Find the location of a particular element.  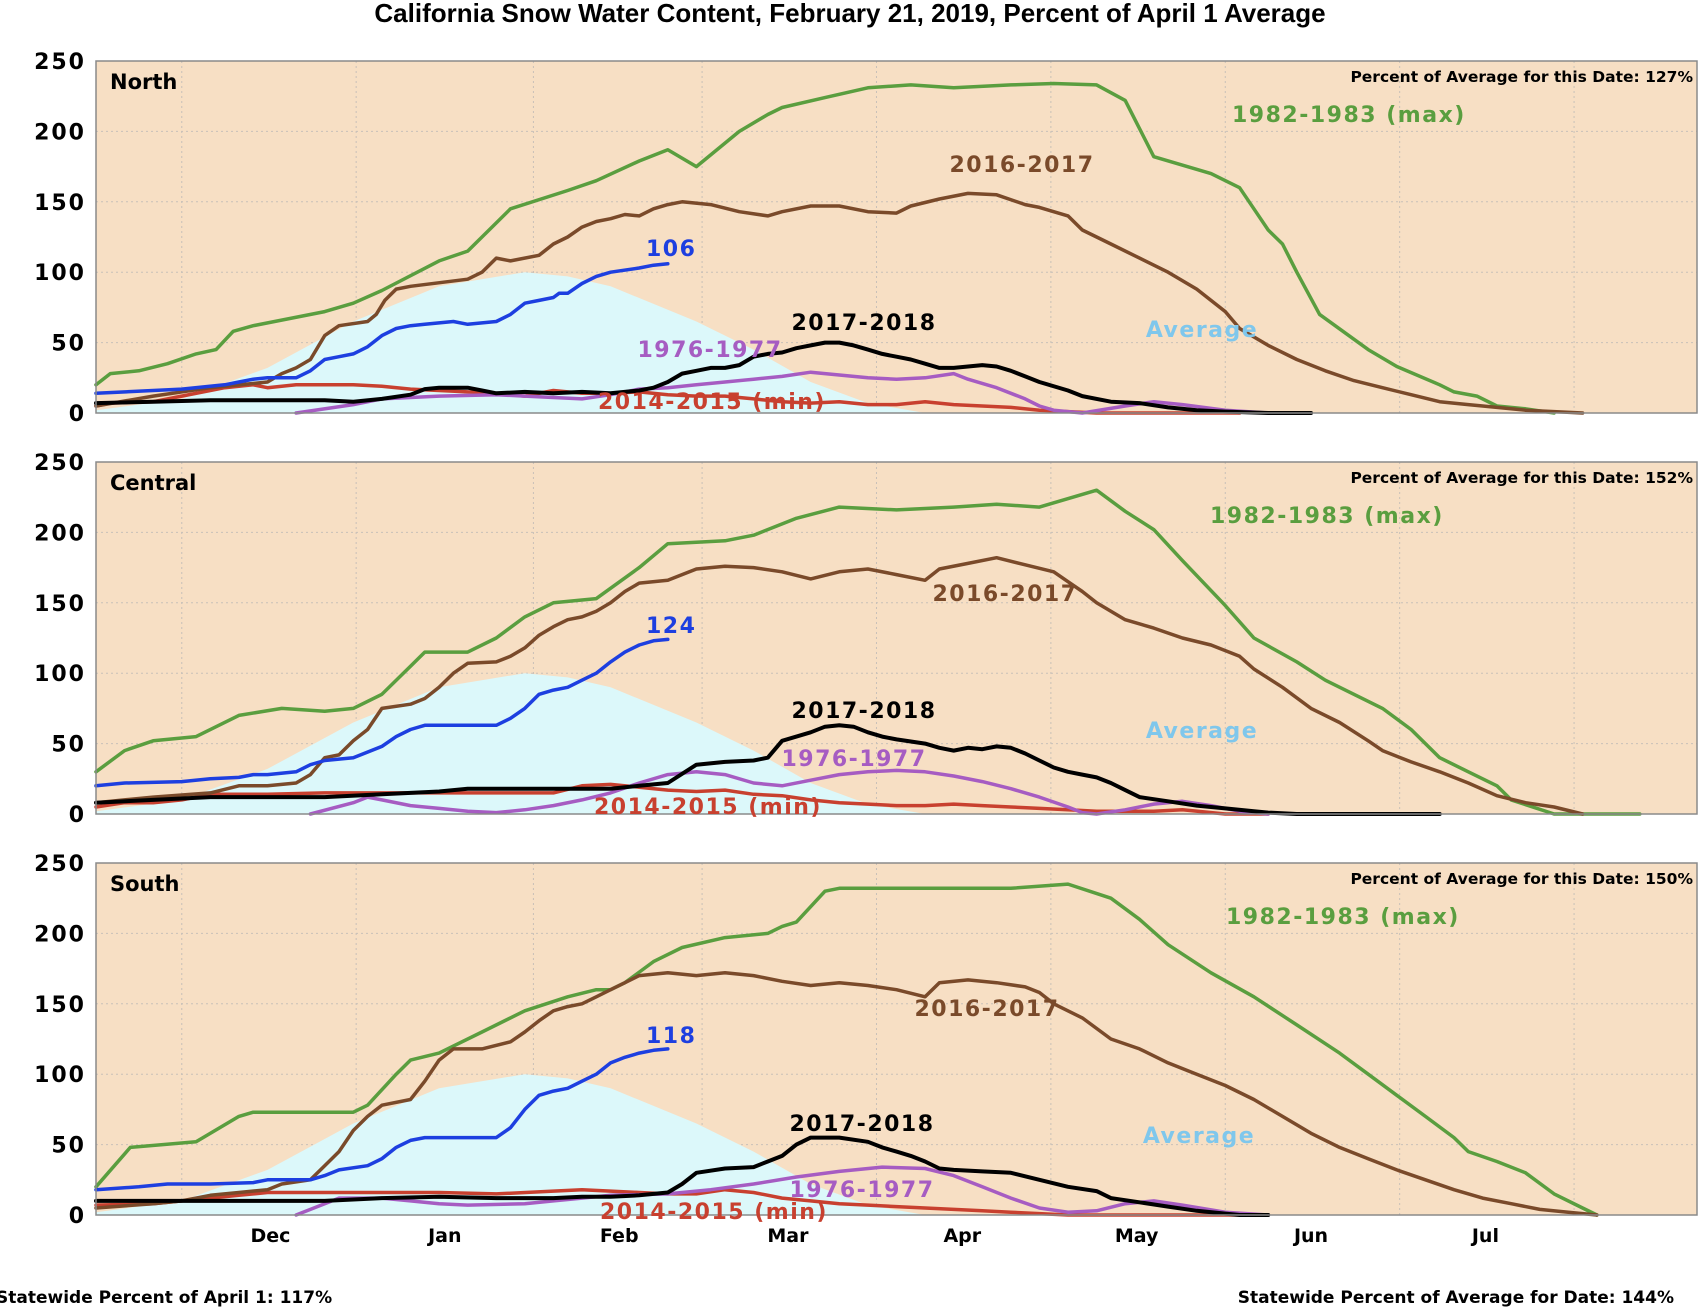

series-line-wy1977 is located at coordinates (782, 1191).